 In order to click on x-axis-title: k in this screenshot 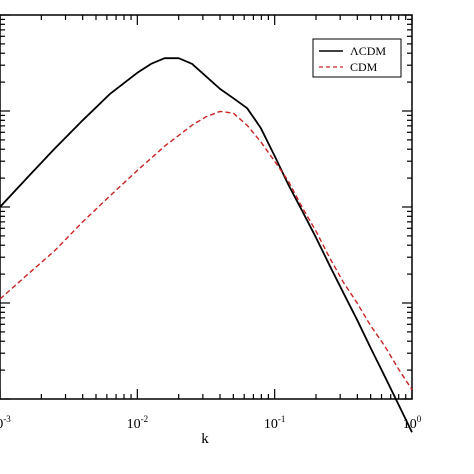, I will do `click(205, 439)`.